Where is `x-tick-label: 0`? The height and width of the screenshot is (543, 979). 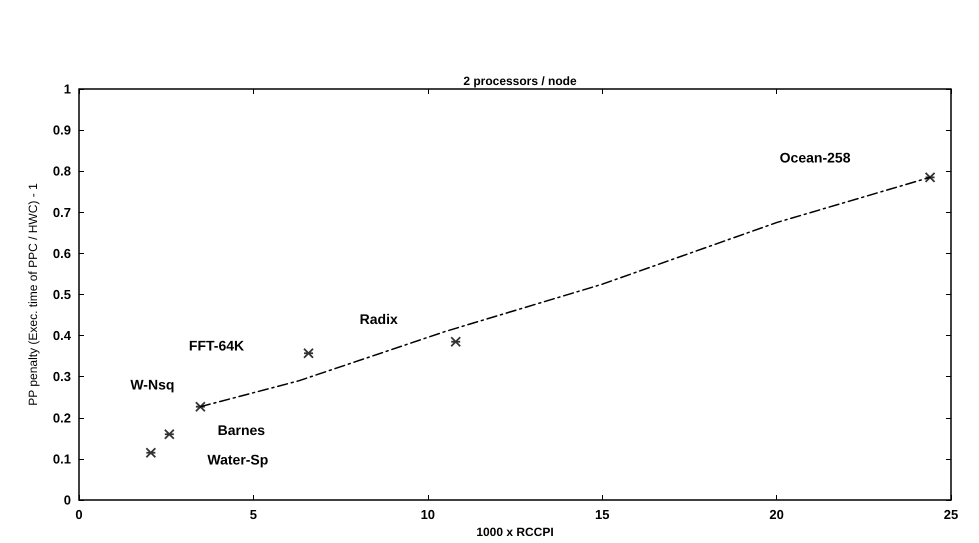
x-tick-label: 0 is located at coordinates (79, 514).